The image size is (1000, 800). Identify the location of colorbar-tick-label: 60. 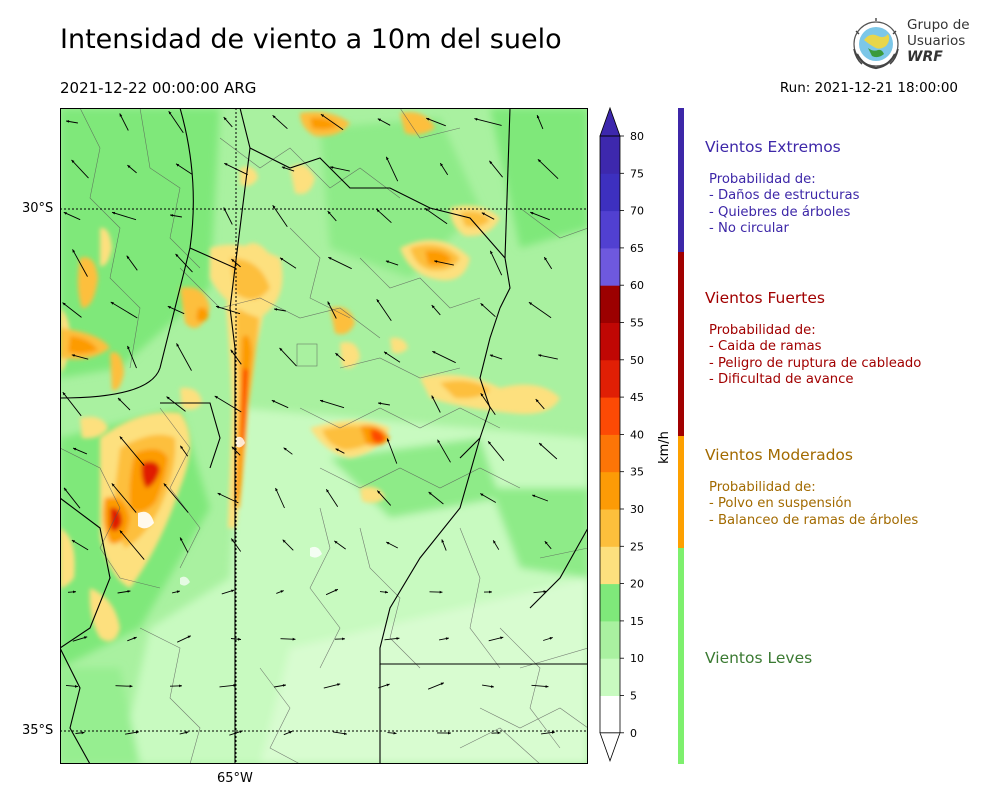
(637, 285).